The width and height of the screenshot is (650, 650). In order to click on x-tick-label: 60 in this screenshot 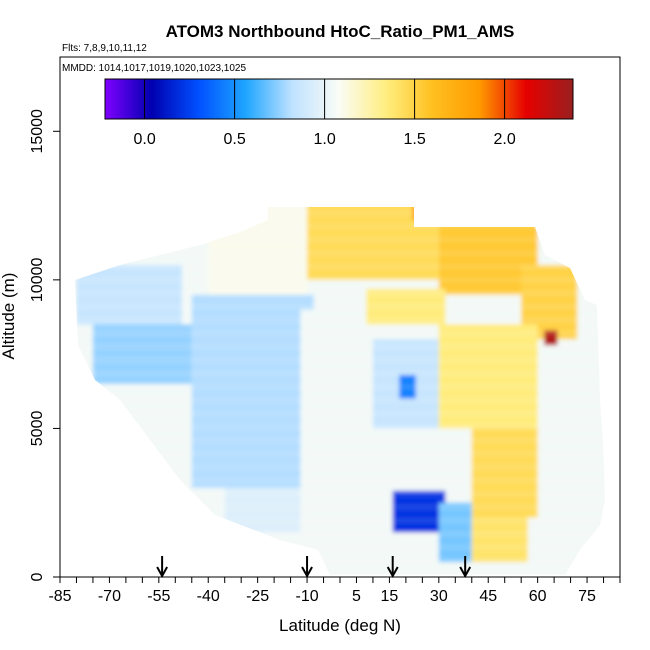, I will do `click(538, 596)`.